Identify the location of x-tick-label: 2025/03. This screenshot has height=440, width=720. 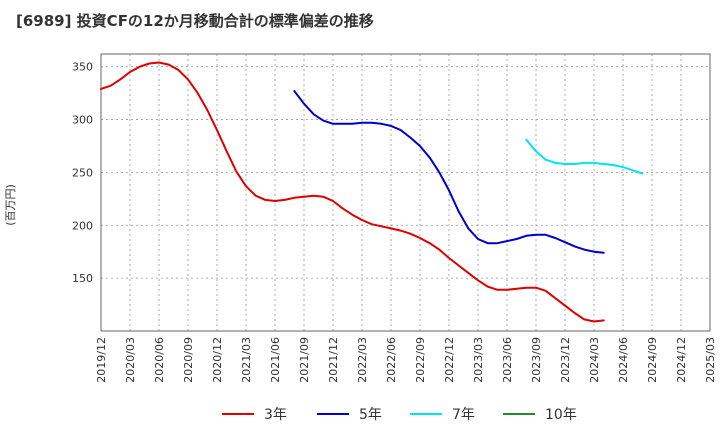
(710, 360).